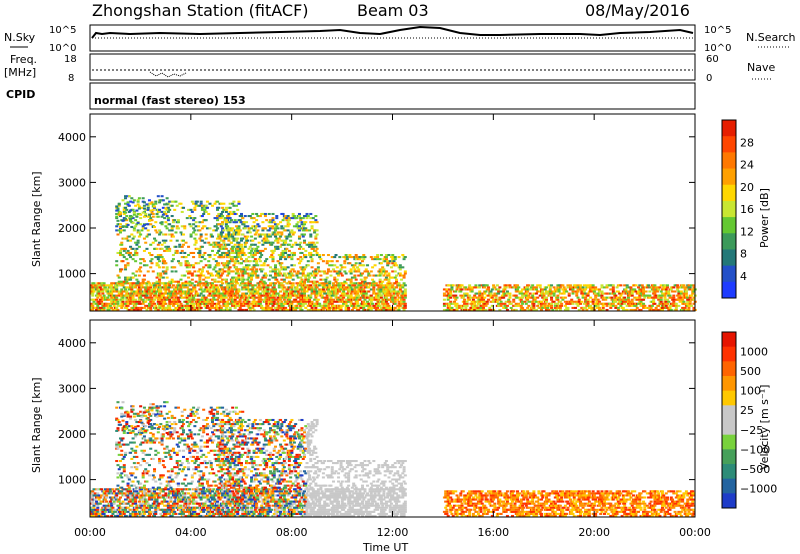 The height and width of the screenshot is (554, 800). I want to click on nsearch-tick-bottom: 10^0, so click(717, 48).